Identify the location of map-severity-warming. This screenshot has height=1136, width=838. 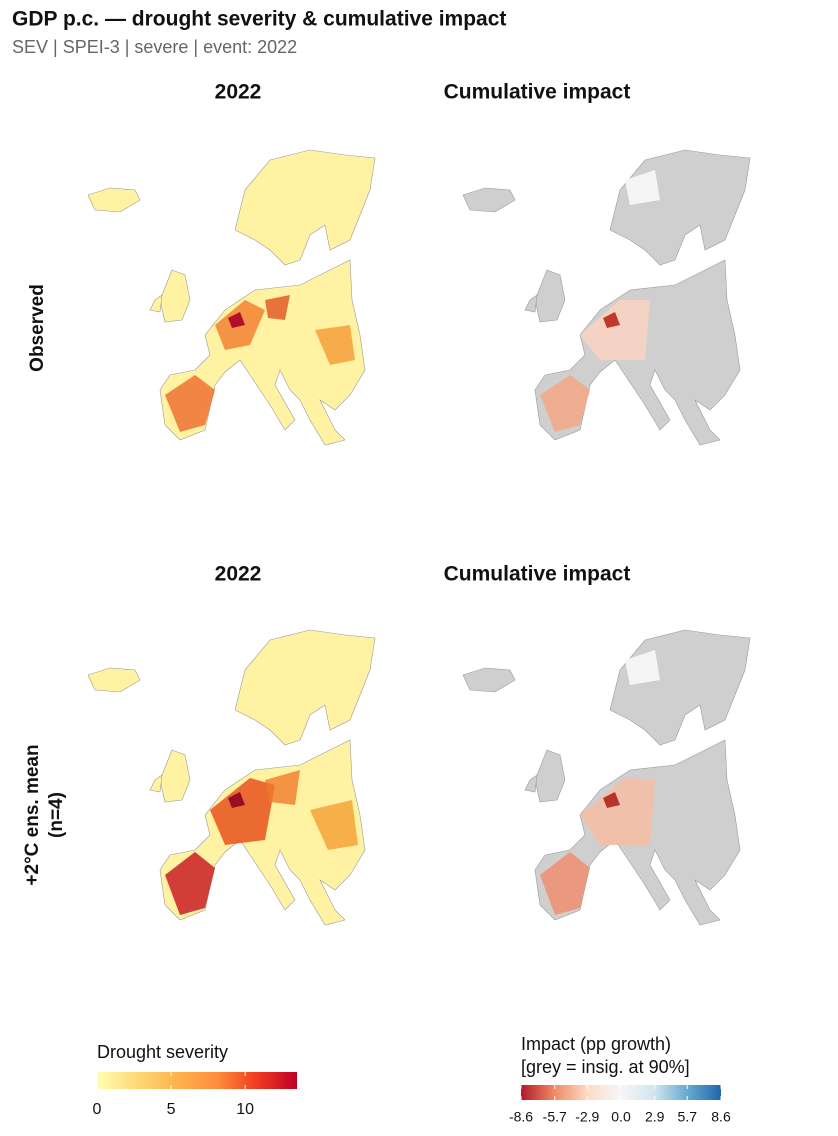
(231, 777).